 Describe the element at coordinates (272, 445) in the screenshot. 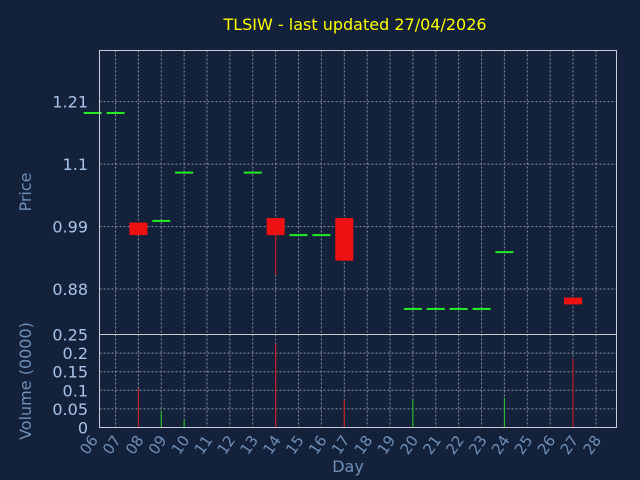

I see `day-tick-label: 14` at that location.